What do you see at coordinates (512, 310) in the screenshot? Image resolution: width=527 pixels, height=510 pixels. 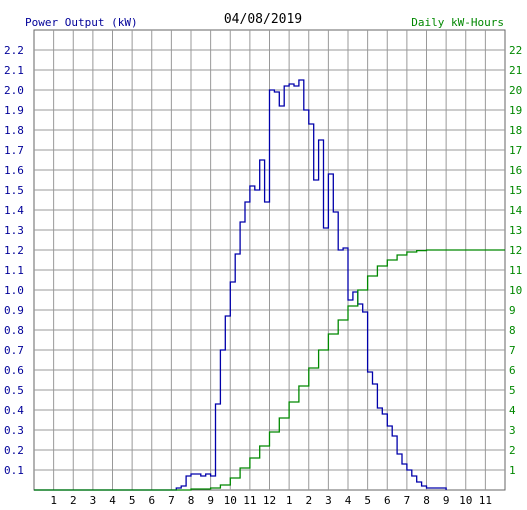 I see `y-right-tick-label: 9` at bounding box center [512, 310].